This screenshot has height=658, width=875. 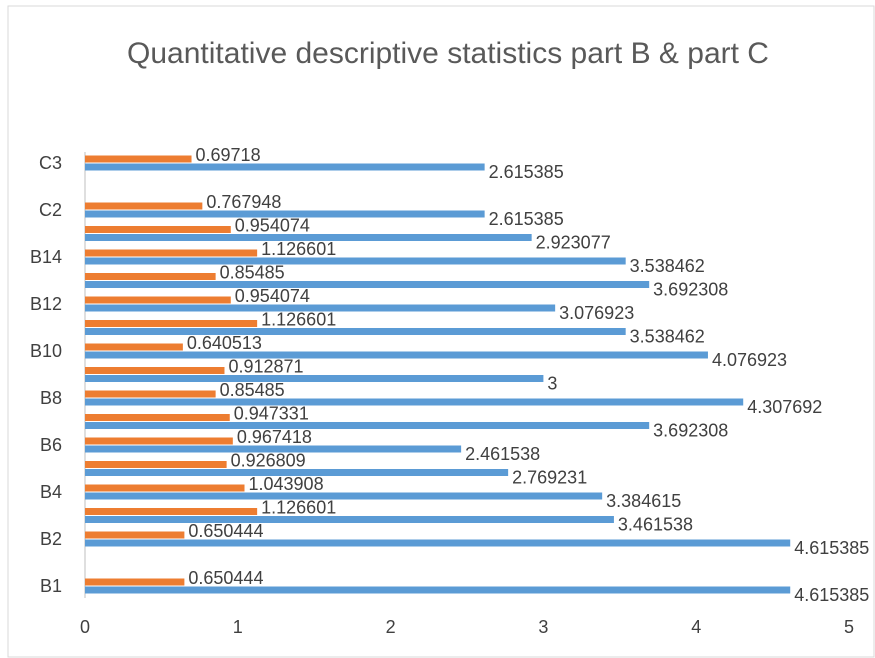 I want to click on data-label: 0.767948, so click(x=243, y=202).